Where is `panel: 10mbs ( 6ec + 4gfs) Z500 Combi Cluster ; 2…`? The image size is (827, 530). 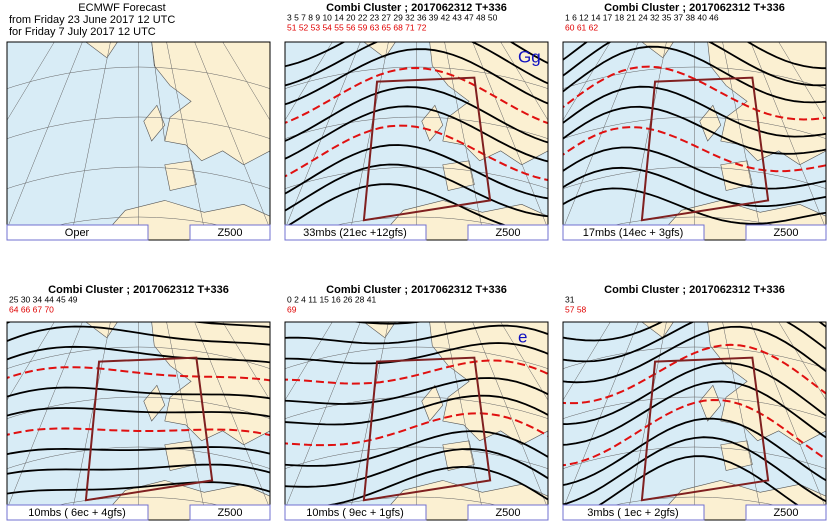
panel: 10mbs ( 6ec + 4gfs) Z500 Combi Cluster ; 2… is located at coordinates (138, 402).